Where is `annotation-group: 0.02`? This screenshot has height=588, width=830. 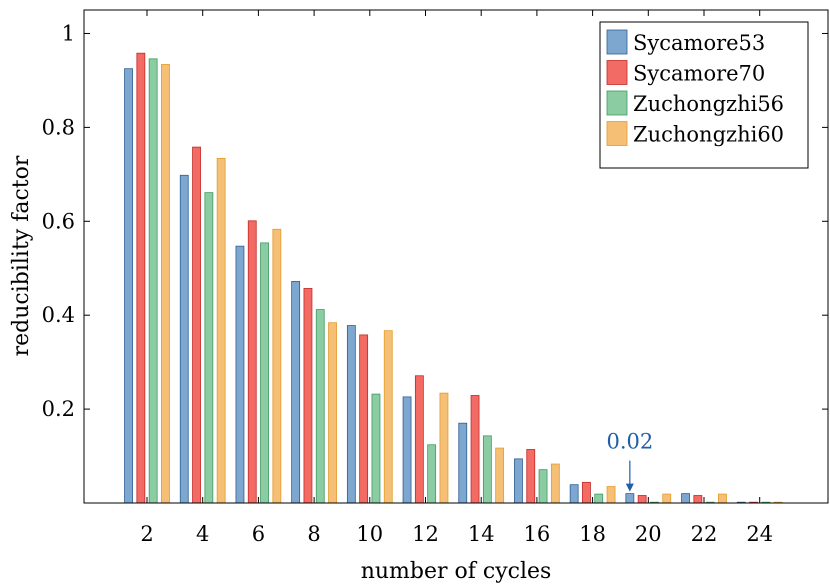 annotation-group: 0.02 is located at coordinates (629, 461).